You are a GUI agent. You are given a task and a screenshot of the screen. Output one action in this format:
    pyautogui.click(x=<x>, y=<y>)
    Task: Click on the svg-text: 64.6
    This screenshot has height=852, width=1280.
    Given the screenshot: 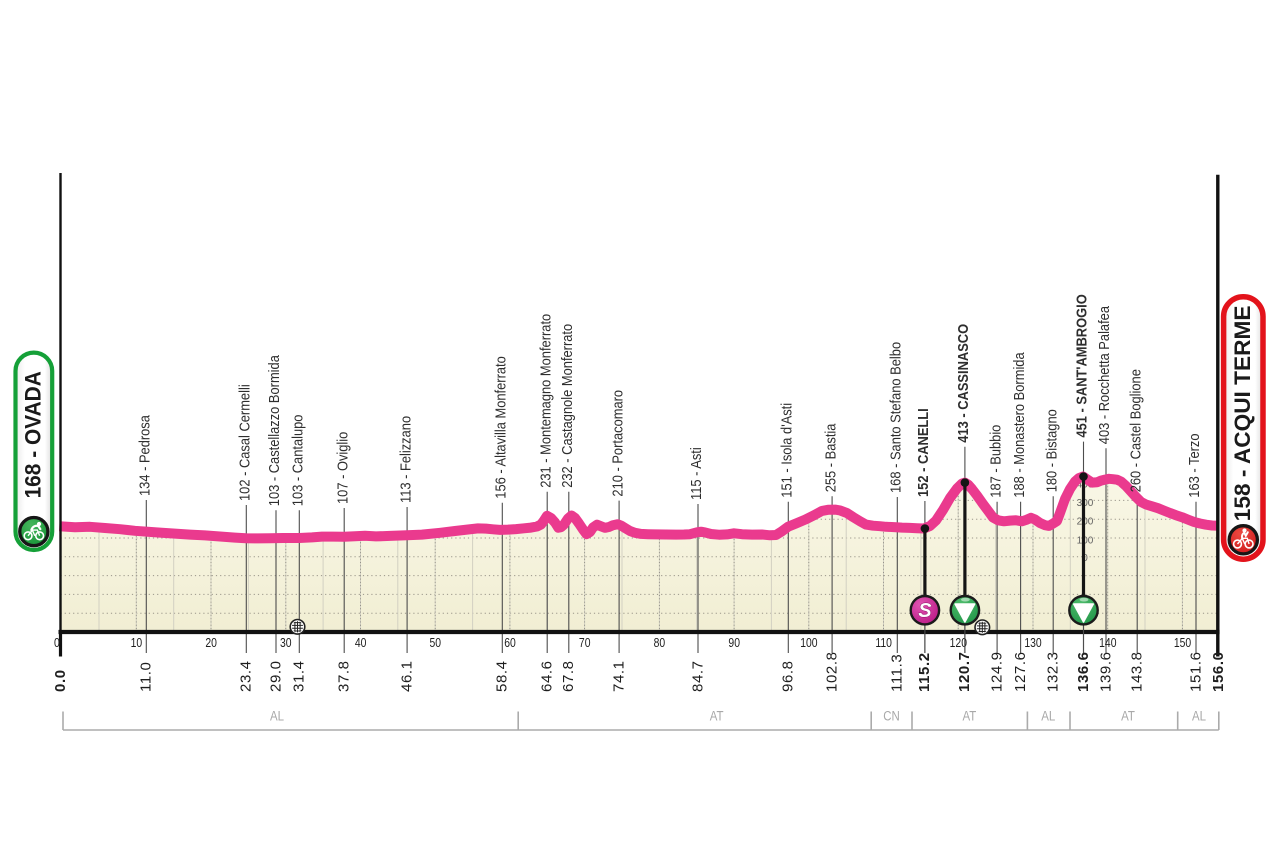 What is the action you would take?
    pyautogui.click(x=547, y=676)
    